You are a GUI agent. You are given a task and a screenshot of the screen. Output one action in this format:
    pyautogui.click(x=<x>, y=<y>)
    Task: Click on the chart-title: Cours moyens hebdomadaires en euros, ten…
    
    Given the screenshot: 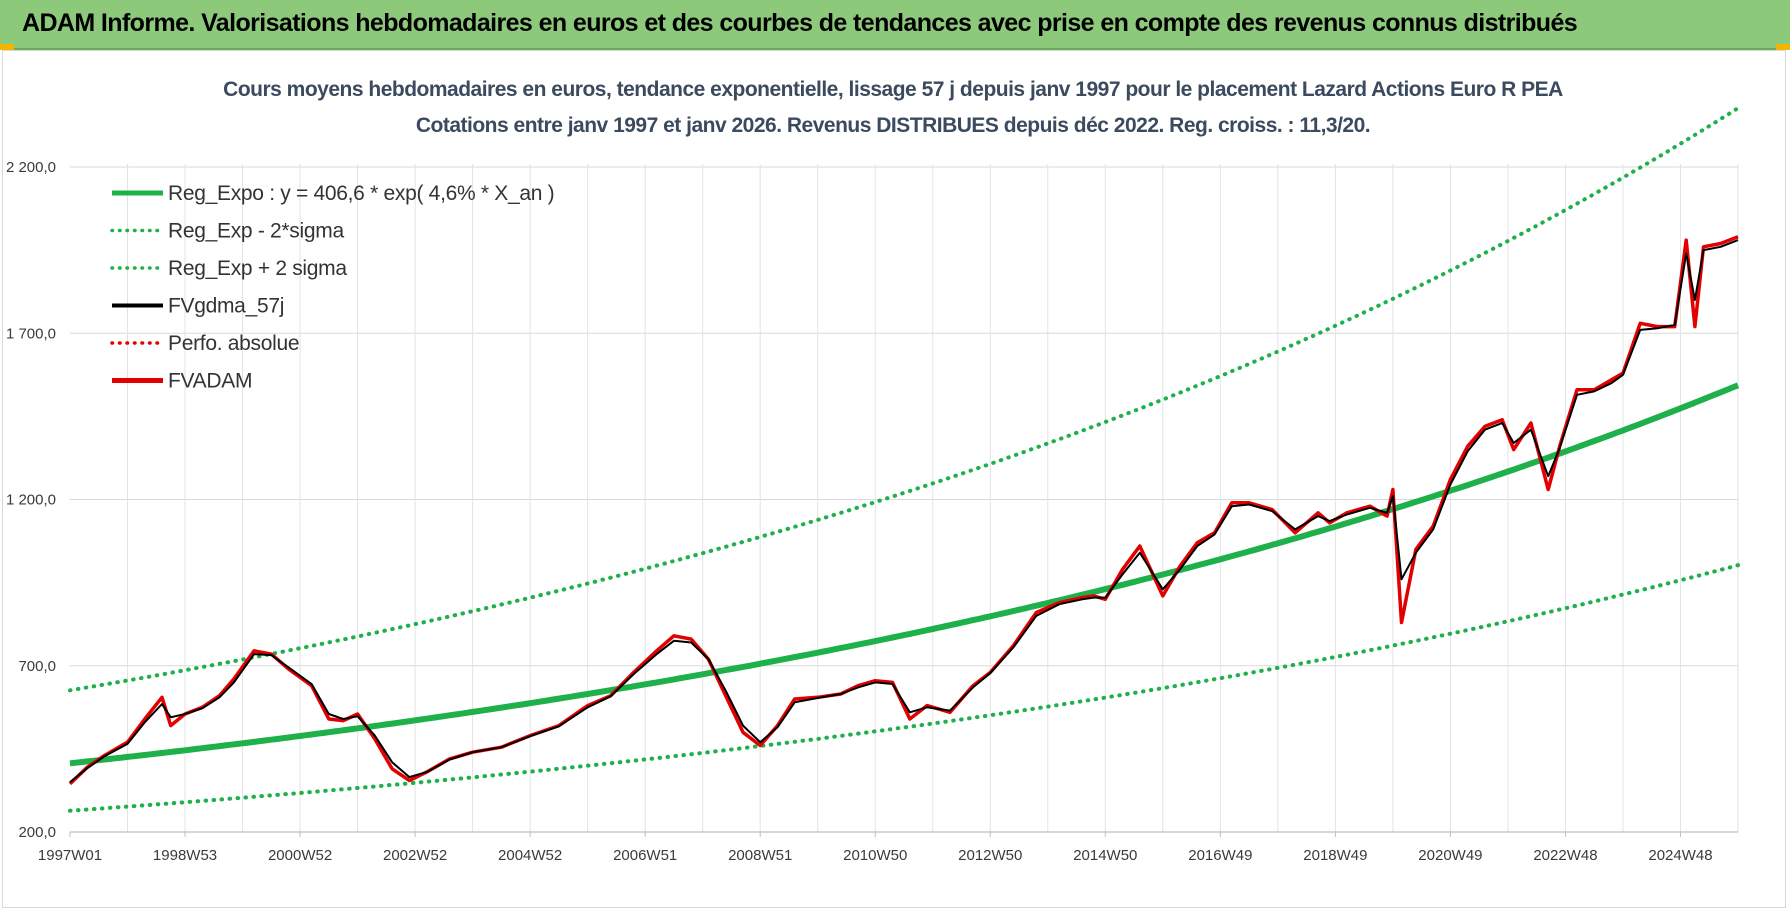 What is the action you would take?
    pyautogui.click(x=893, y=89)
    